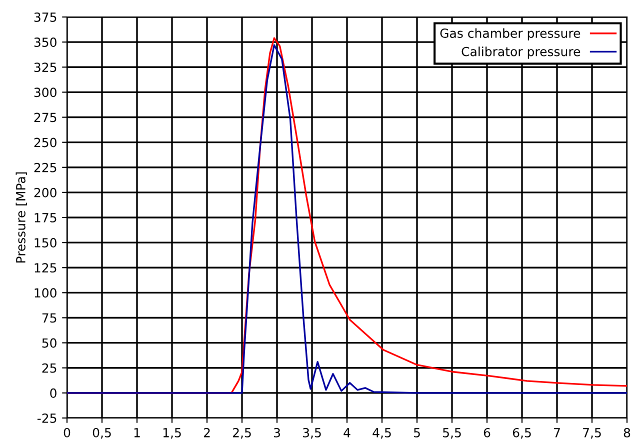 Image resolution: width=635 pixels, height=445 pixels. Describe the element at coordinates (417, 433) in the screenshot. I see `x-tick-label: 5` at that location.